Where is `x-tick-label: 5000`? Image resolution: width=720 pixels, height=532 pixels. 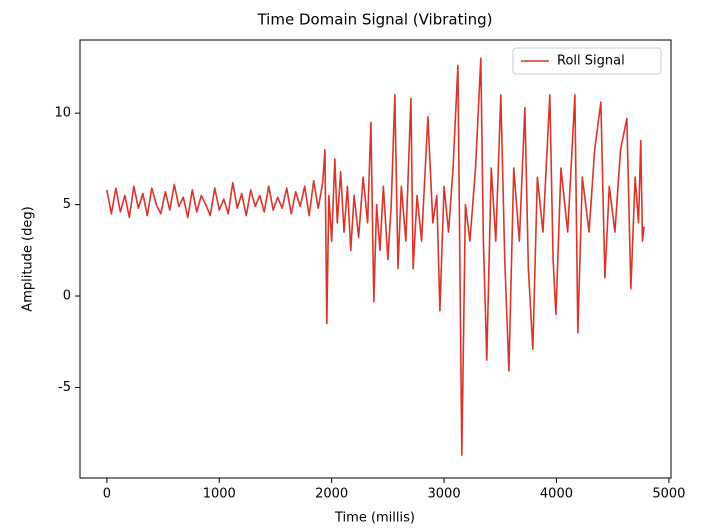
x-tick-label: 5000 is located at coordinates (668, 494).